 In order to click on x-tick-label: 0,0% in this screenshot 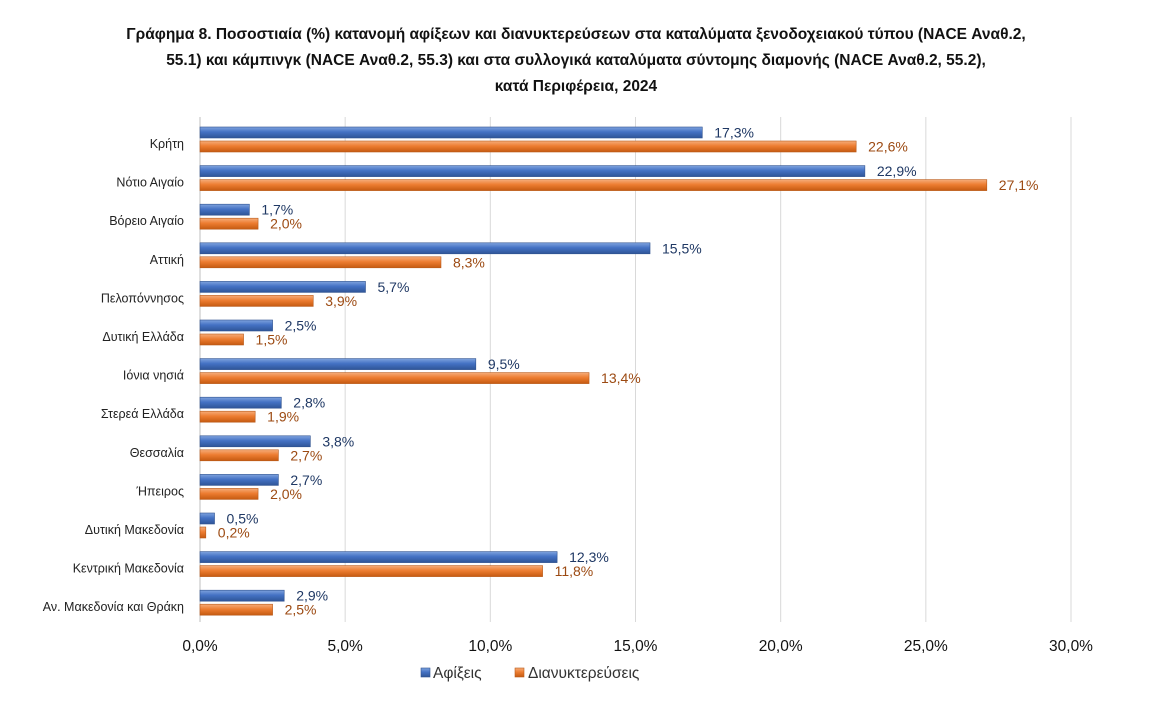, I will do `click(200, 646)`.